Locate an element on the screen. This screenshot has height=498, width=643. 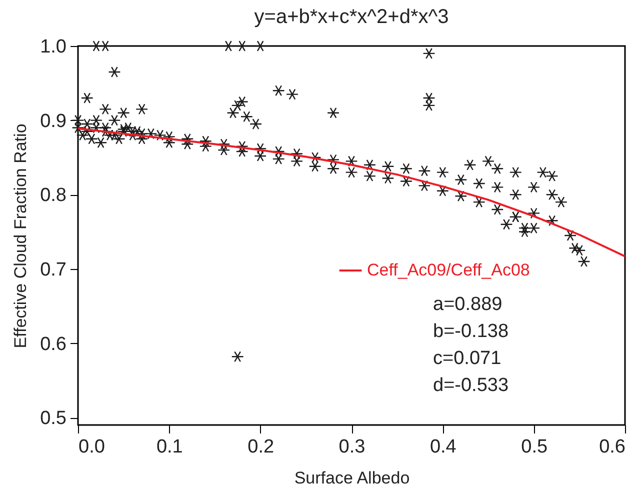
x-tick-label: 0.4 is located at coordinates (443, 447).